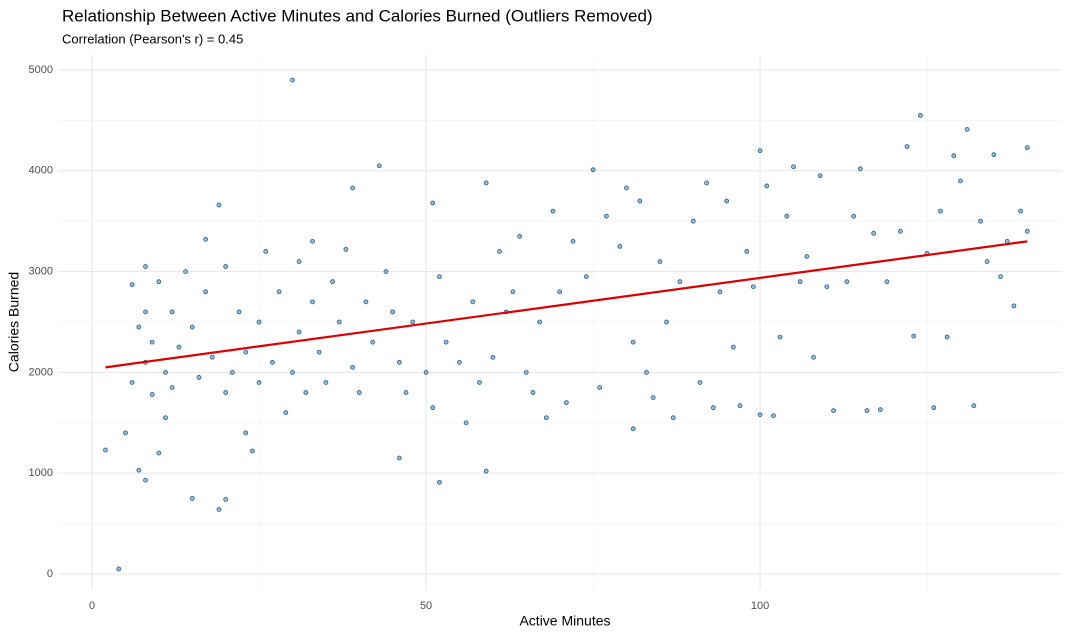  What do you see at coordinates (41, 171) in the screenshot?
I see `y-tick-label: 4000` at bounding box center [41, 171].